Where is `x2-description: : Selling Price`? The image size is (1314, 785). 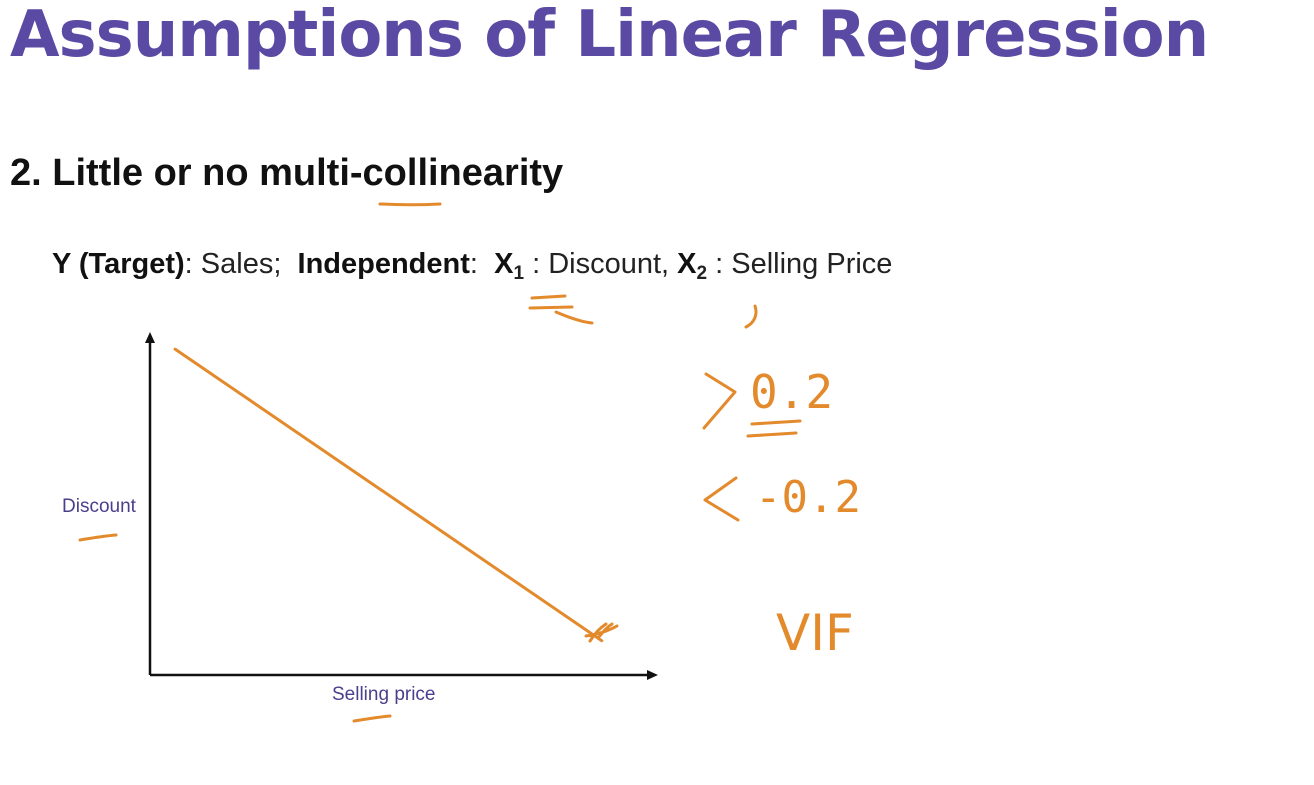 x2-description: : Selling Price is located at coordinates (804, 264).